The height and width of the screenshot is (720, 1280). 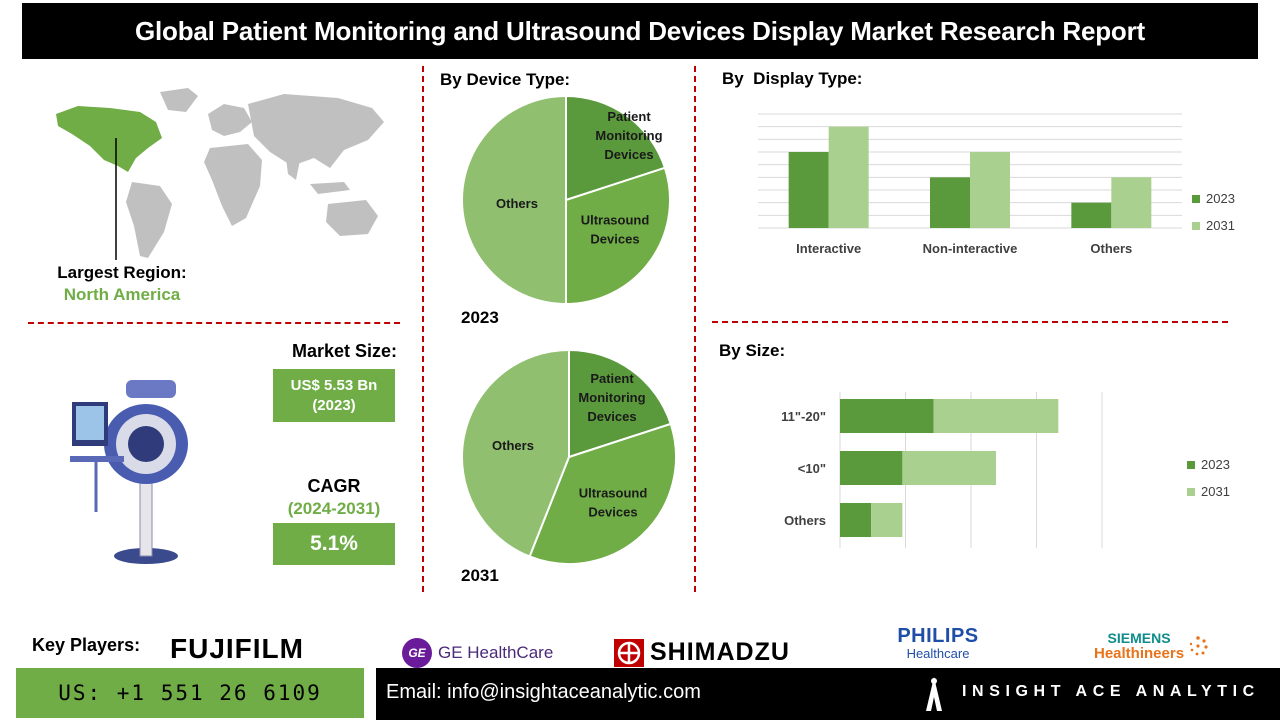 I want to click on siemens-name: SIEMENS, so click(x=1139, y=638).